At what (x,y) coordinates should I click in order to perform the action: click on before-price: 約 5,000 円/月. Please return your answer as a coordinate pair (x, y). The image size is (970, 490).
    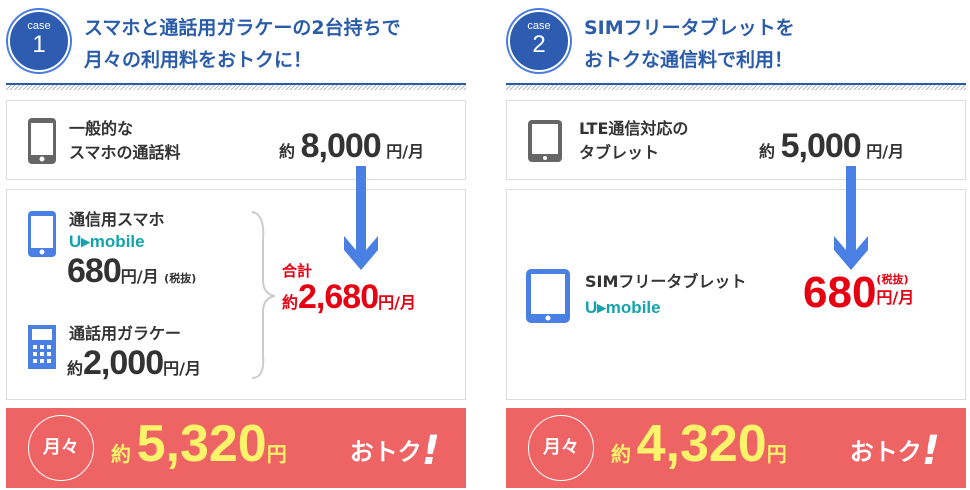
    Looking at the image, I should click on (831, 146).